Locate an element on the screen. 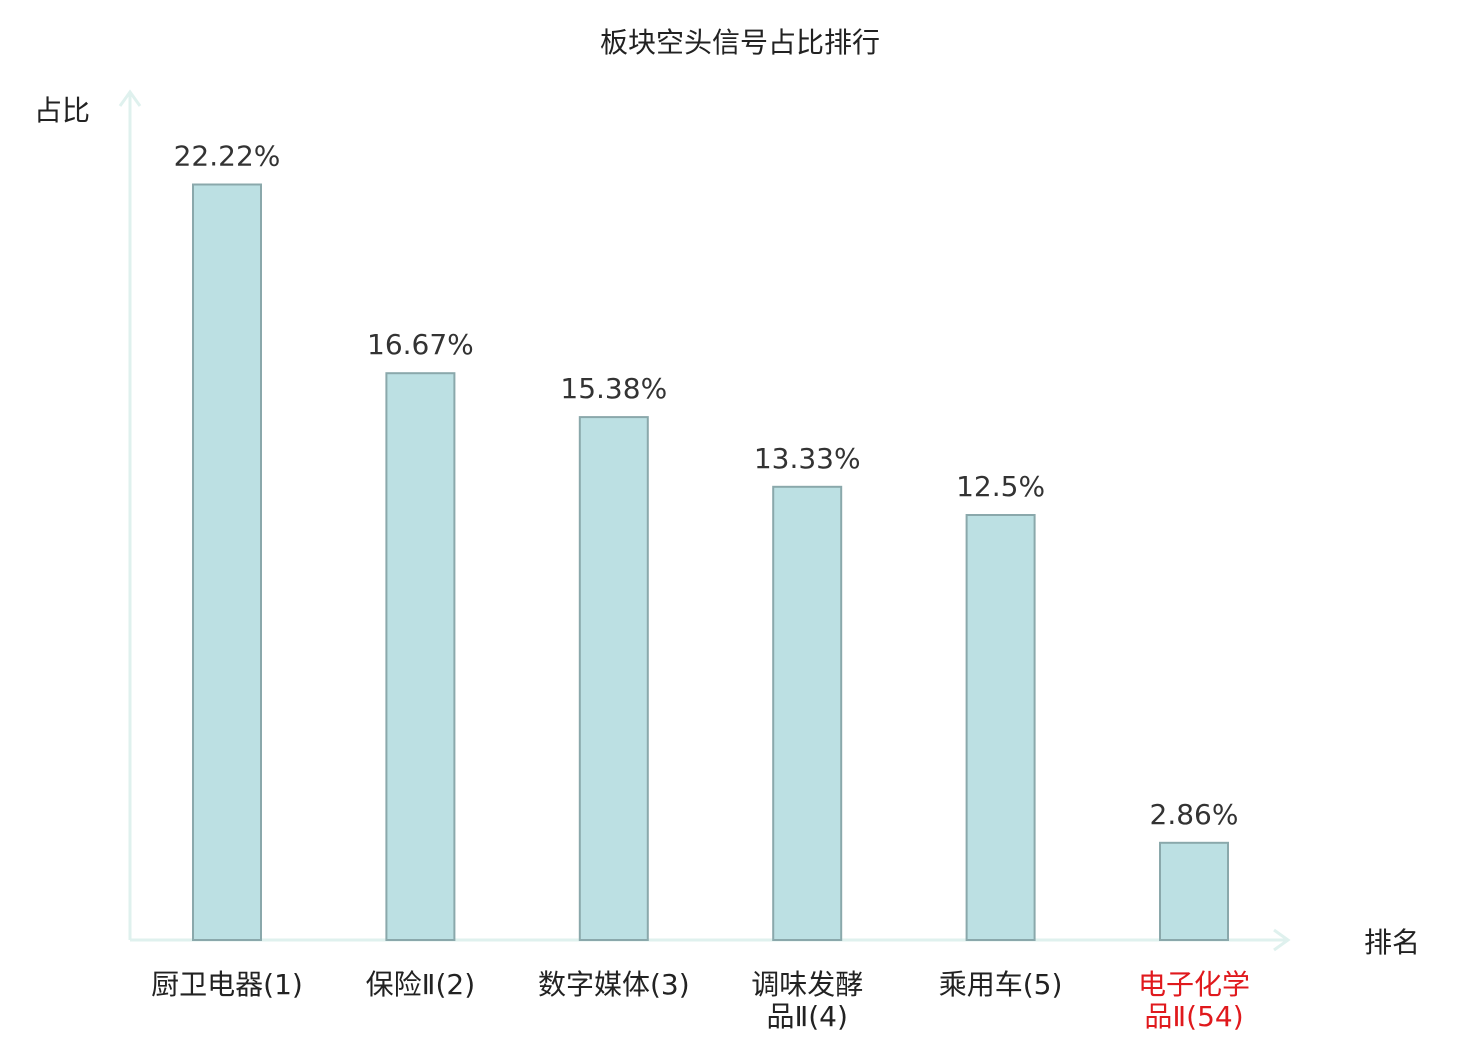 The height and width of the screenshot is (1040, 1480). category-label-5: 乘用车(5) is located at coordinates (1001, 984).